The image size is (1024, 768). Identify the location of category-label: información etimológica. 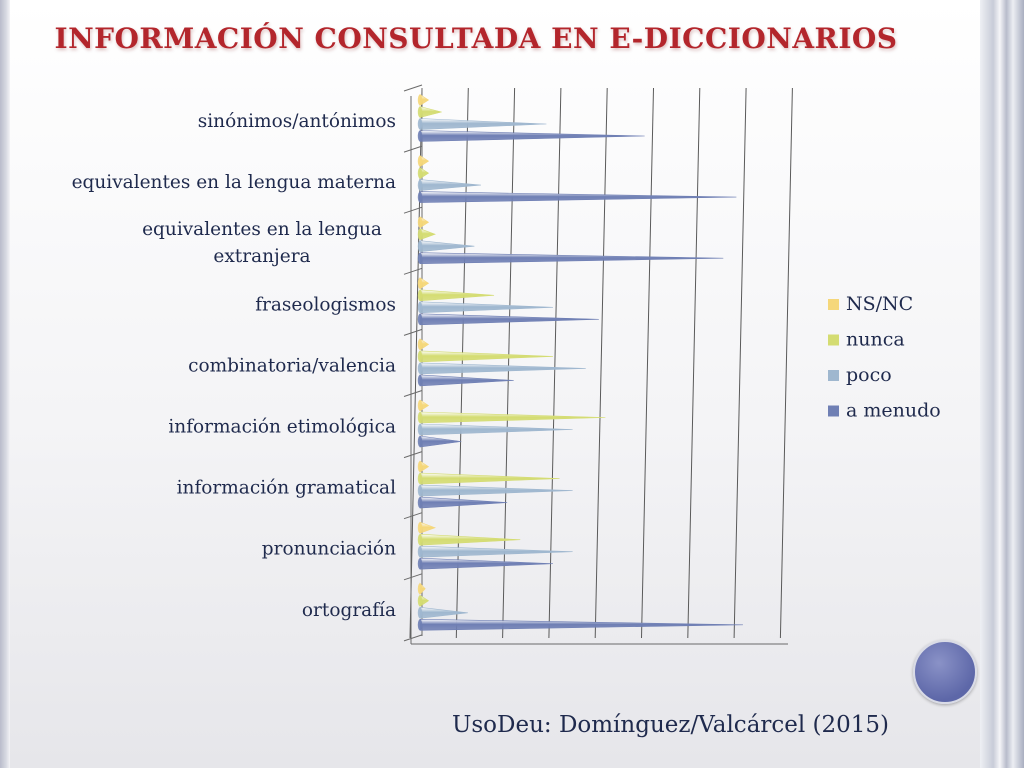
(282, 427).